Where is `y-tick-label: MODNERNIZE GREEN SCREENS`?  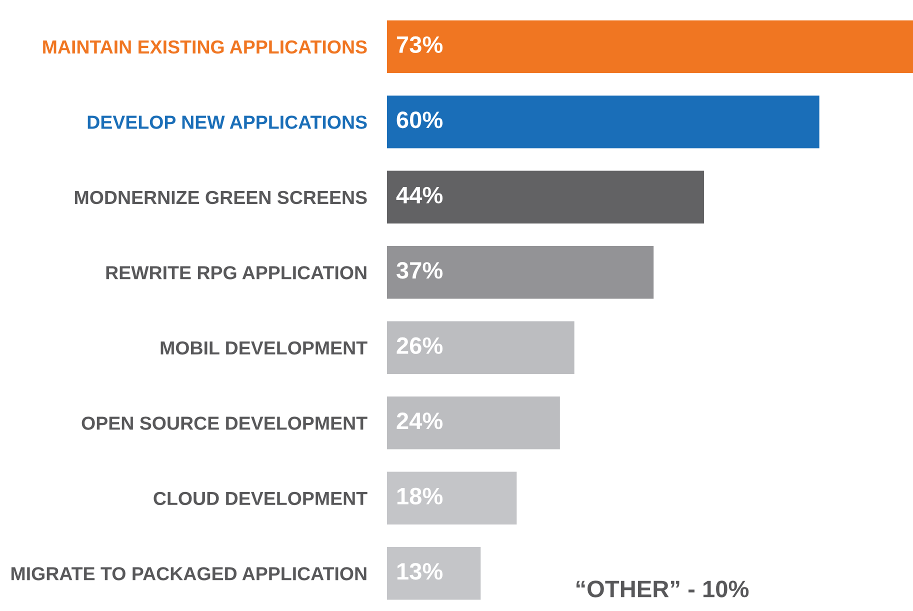 y-tick-label: MODNERNIZE GREEN SCREENS is located at coordinates (221, 197).